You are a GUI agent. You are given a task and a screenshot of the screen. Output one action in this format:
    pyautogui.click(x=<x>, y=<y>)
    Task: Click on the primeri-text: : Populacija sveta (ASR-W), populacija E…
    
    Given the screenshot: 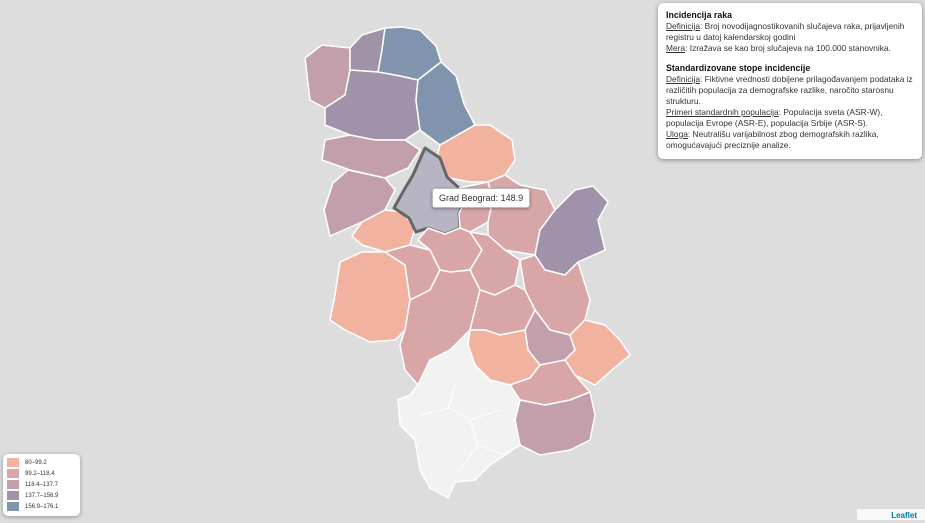 What is the action you would take?
    pyautogui.click(x=774, y=117)
    